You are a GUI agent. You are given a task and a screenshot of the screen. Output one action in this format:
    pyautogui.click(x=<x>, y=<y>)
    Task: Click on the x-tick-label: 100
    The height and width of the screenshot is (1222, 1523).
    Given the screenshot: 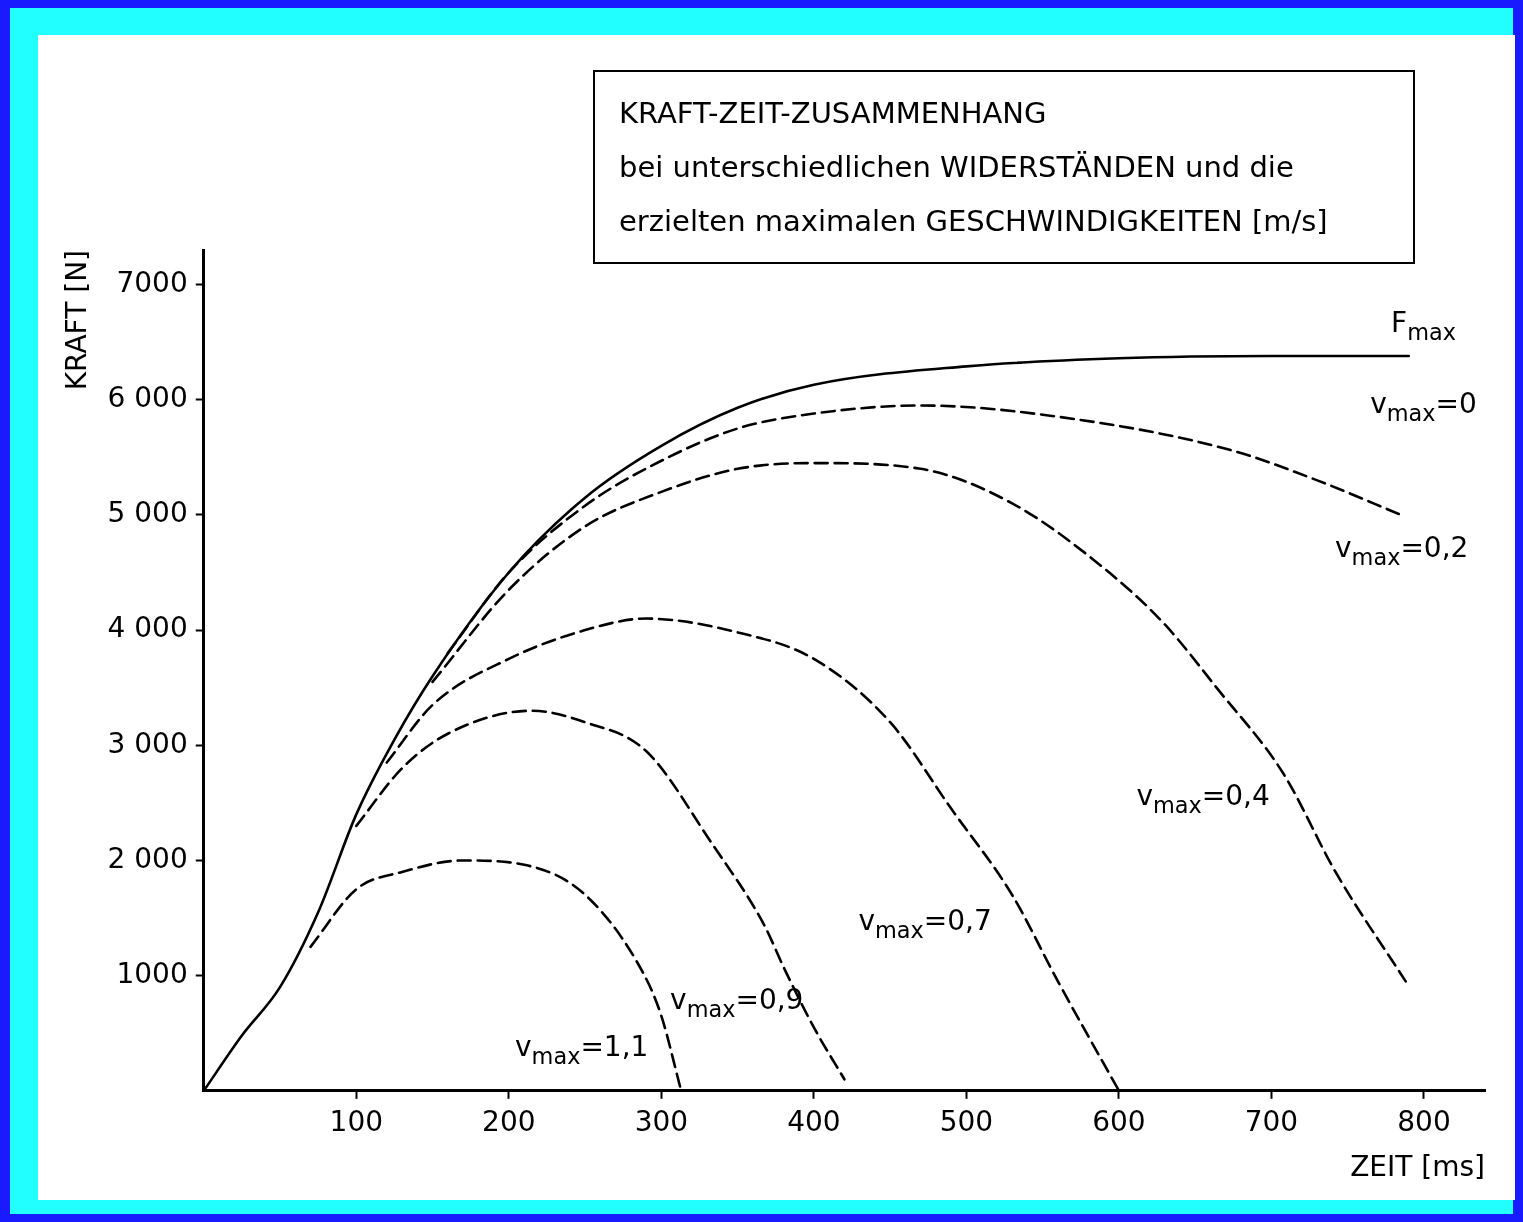 What is the action you would take?
    pyautogui.click(x=356, y=1121)
    